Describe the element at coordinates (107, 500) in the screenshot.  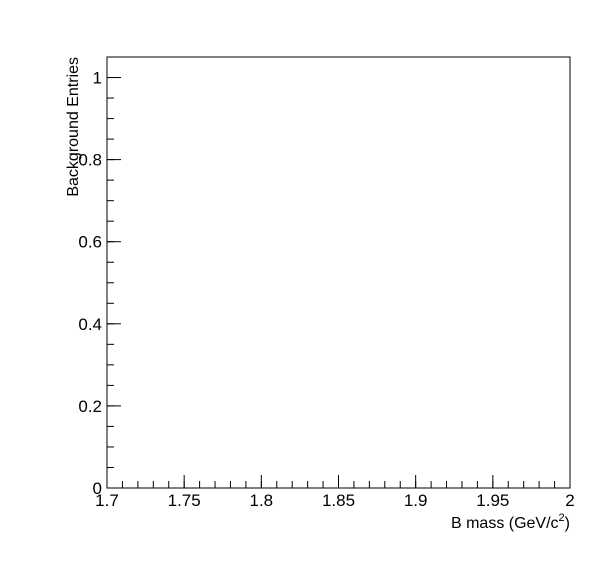
I see `x-tick-label: 1.7` at that location.